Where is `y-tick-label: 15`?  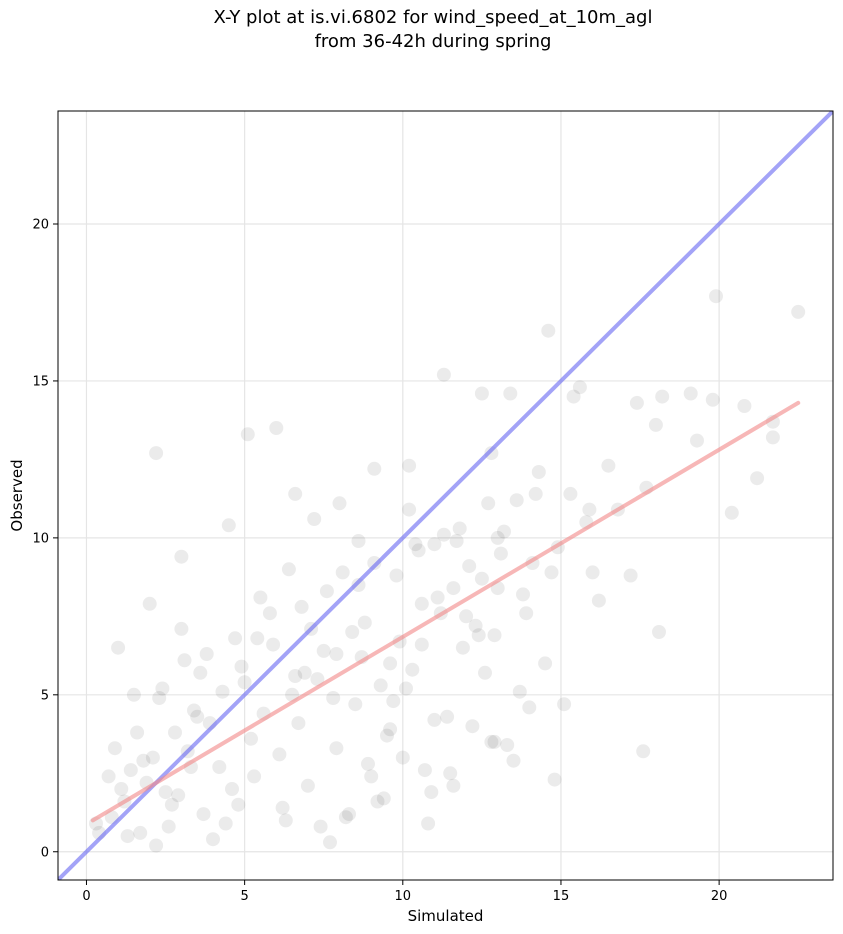 y-tick-label: 15 is located at coordinates (40, 381).